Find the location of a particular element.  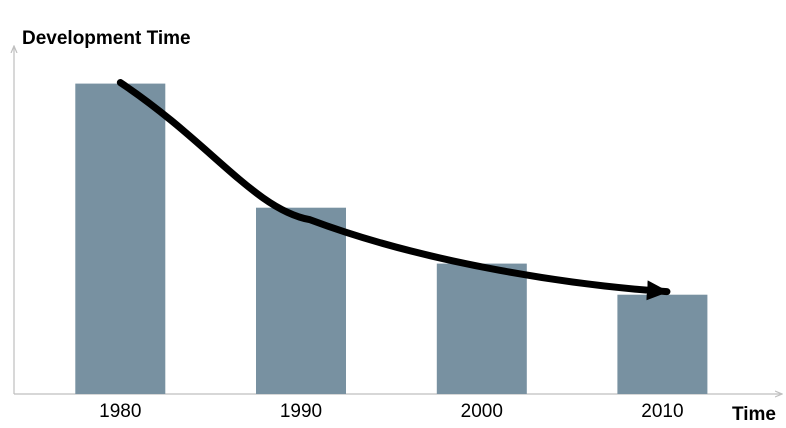

x-tick-label-1980: 1980 is located at coordinates (120, 411).